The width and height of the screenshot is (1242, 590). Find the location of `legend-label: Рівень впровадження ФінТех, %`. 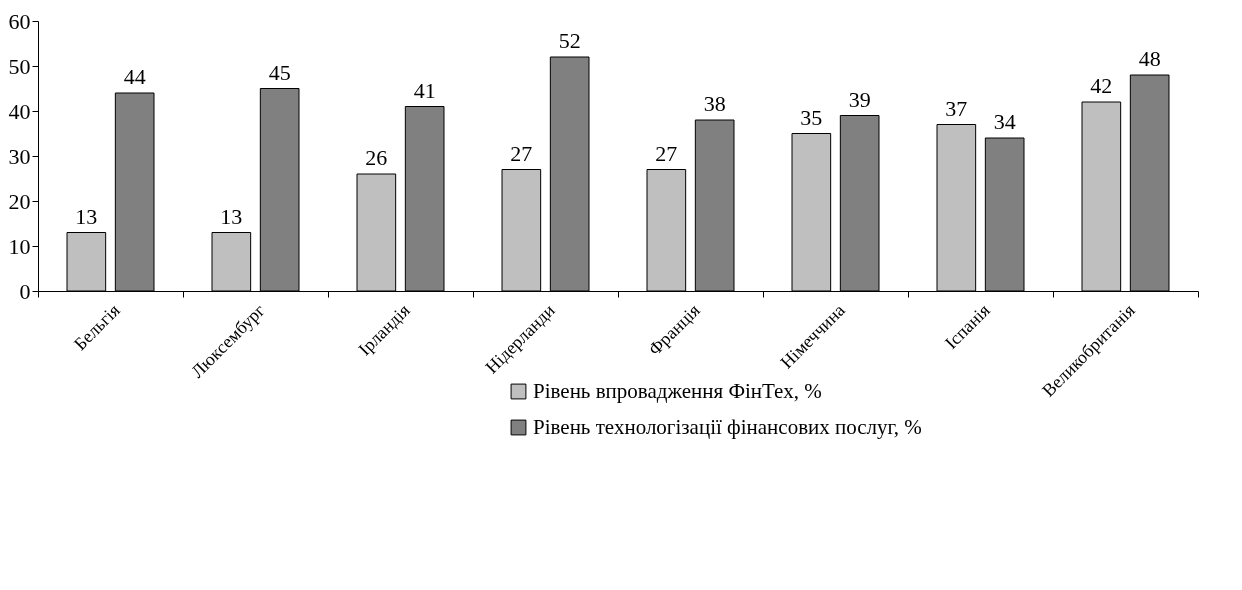

legend-label: Рівень впровадження ФінТех, % is located at coordinates (677, 390).